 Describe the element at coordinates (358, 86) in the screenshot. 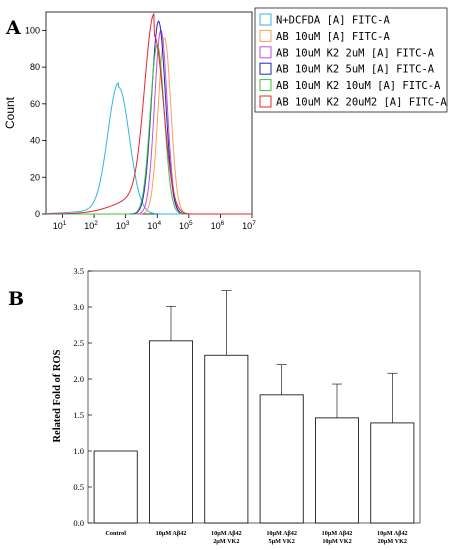

I see `legend-label: AB 10uM K2 10uM [A] FITC-A` at that location.